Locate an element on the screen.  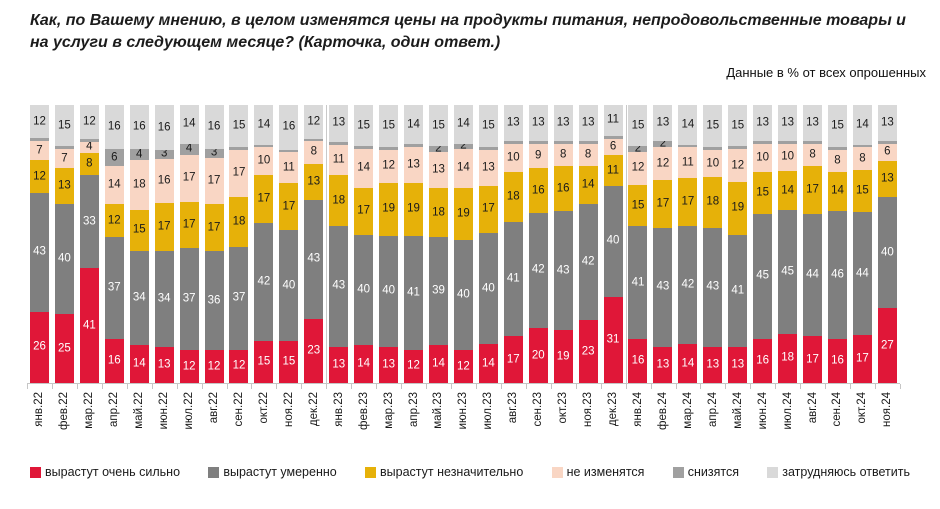
legend-label: снизятся is located at coordinates (713, 472).